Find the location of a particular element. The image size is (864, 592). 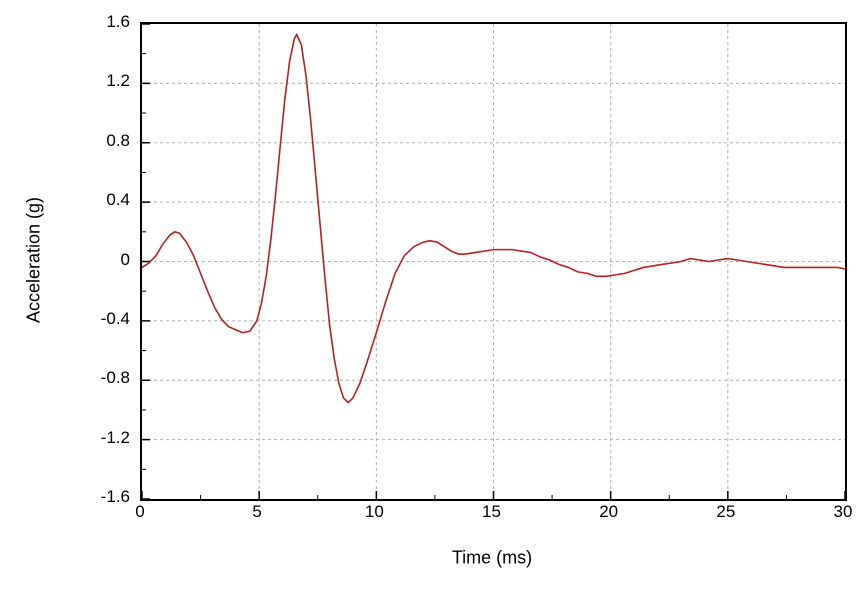

y-tick-label: -0.8 is located at coordinates (115, 378).